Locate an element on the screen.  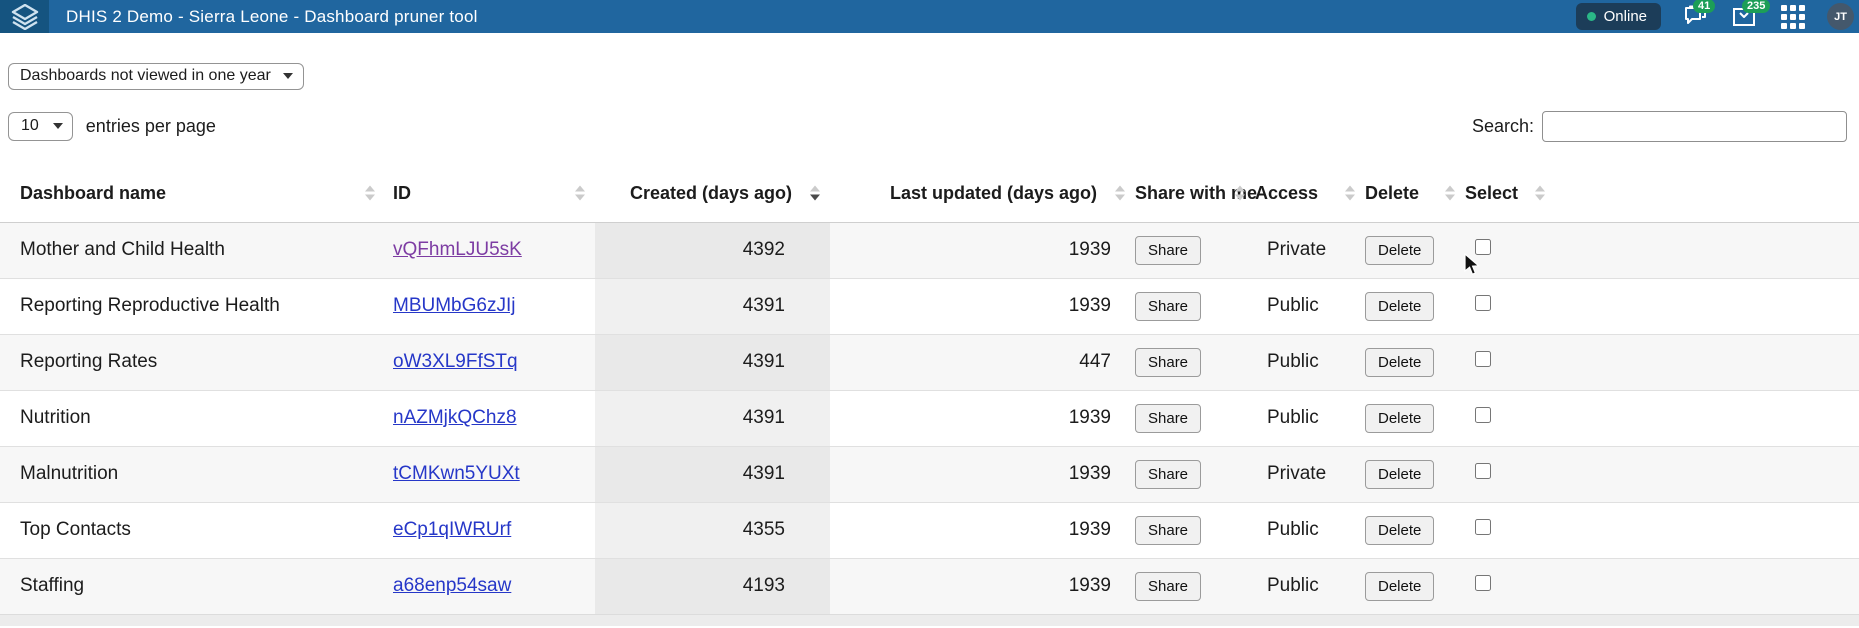
messages-button: 41 is located at coordinates (1698, 15).